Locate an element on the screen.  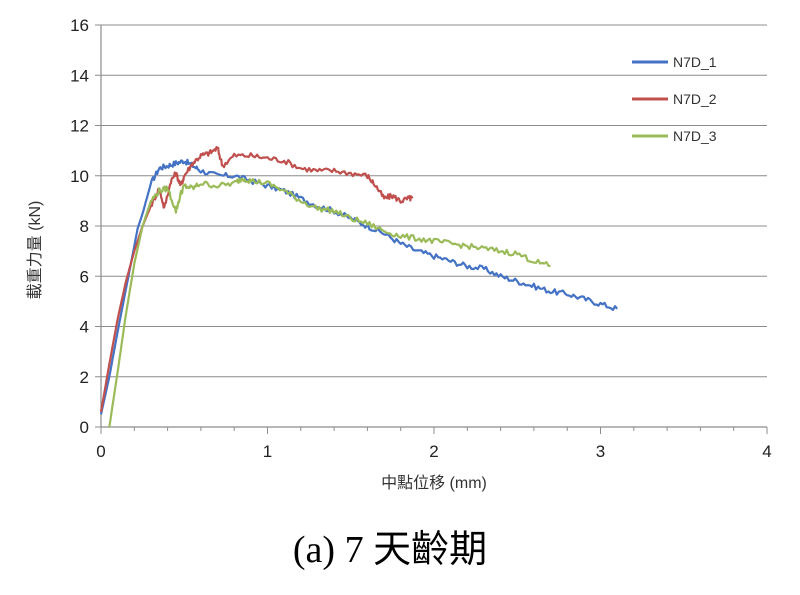
y-tick-label-0: 0 is located at coordinates (84, 427).